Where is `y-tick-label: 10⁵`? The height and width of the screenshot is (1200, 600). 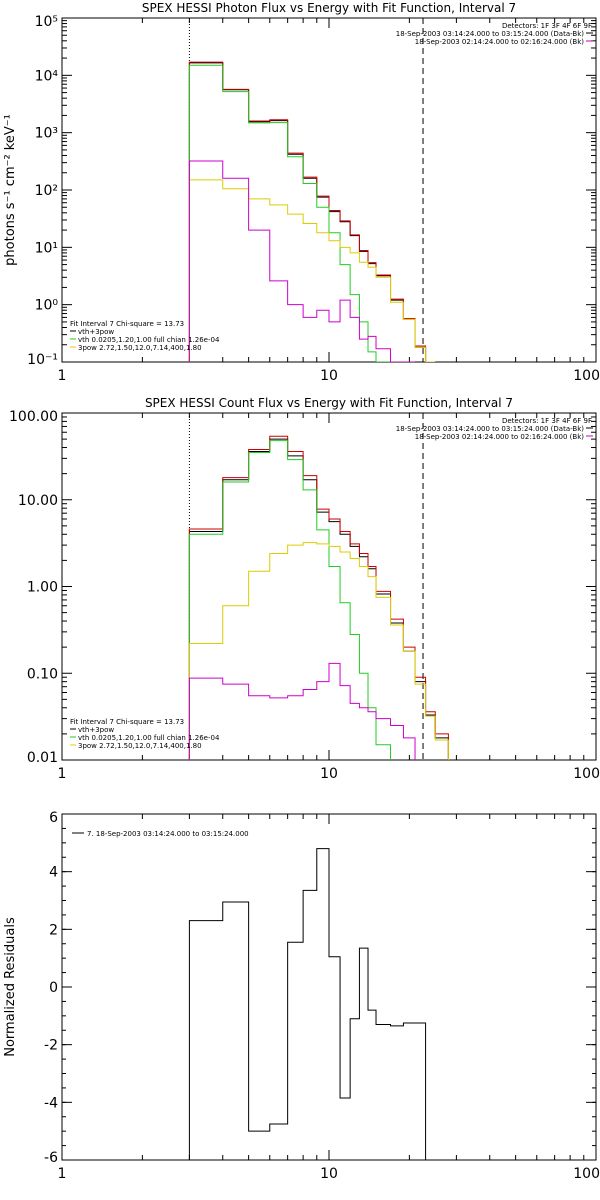
y-tick-label: 10⁵ is located at coordinates (46, 22).